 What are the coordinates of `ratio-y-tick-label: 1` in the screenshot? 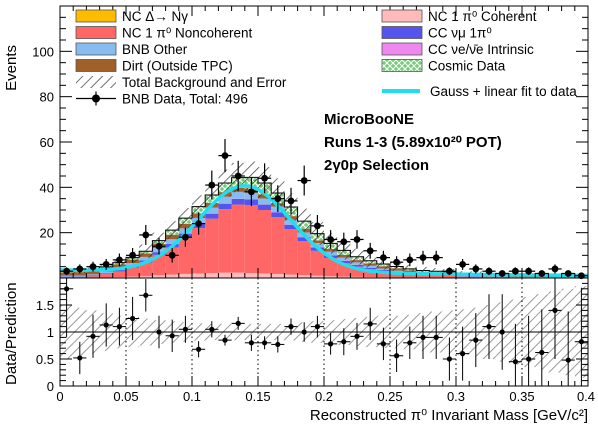 It's located at (50, 332).